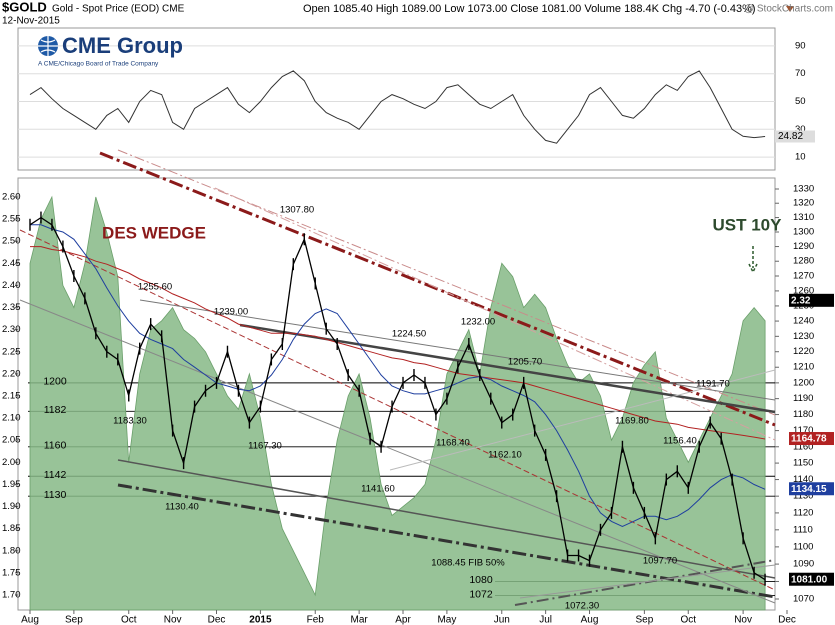 This screenshot has height=625, width=835. What do you see at coordinates (11, 329) in the screenshot?
I see `y2-tick-label: 2.30` at bounding box center [11, 329].